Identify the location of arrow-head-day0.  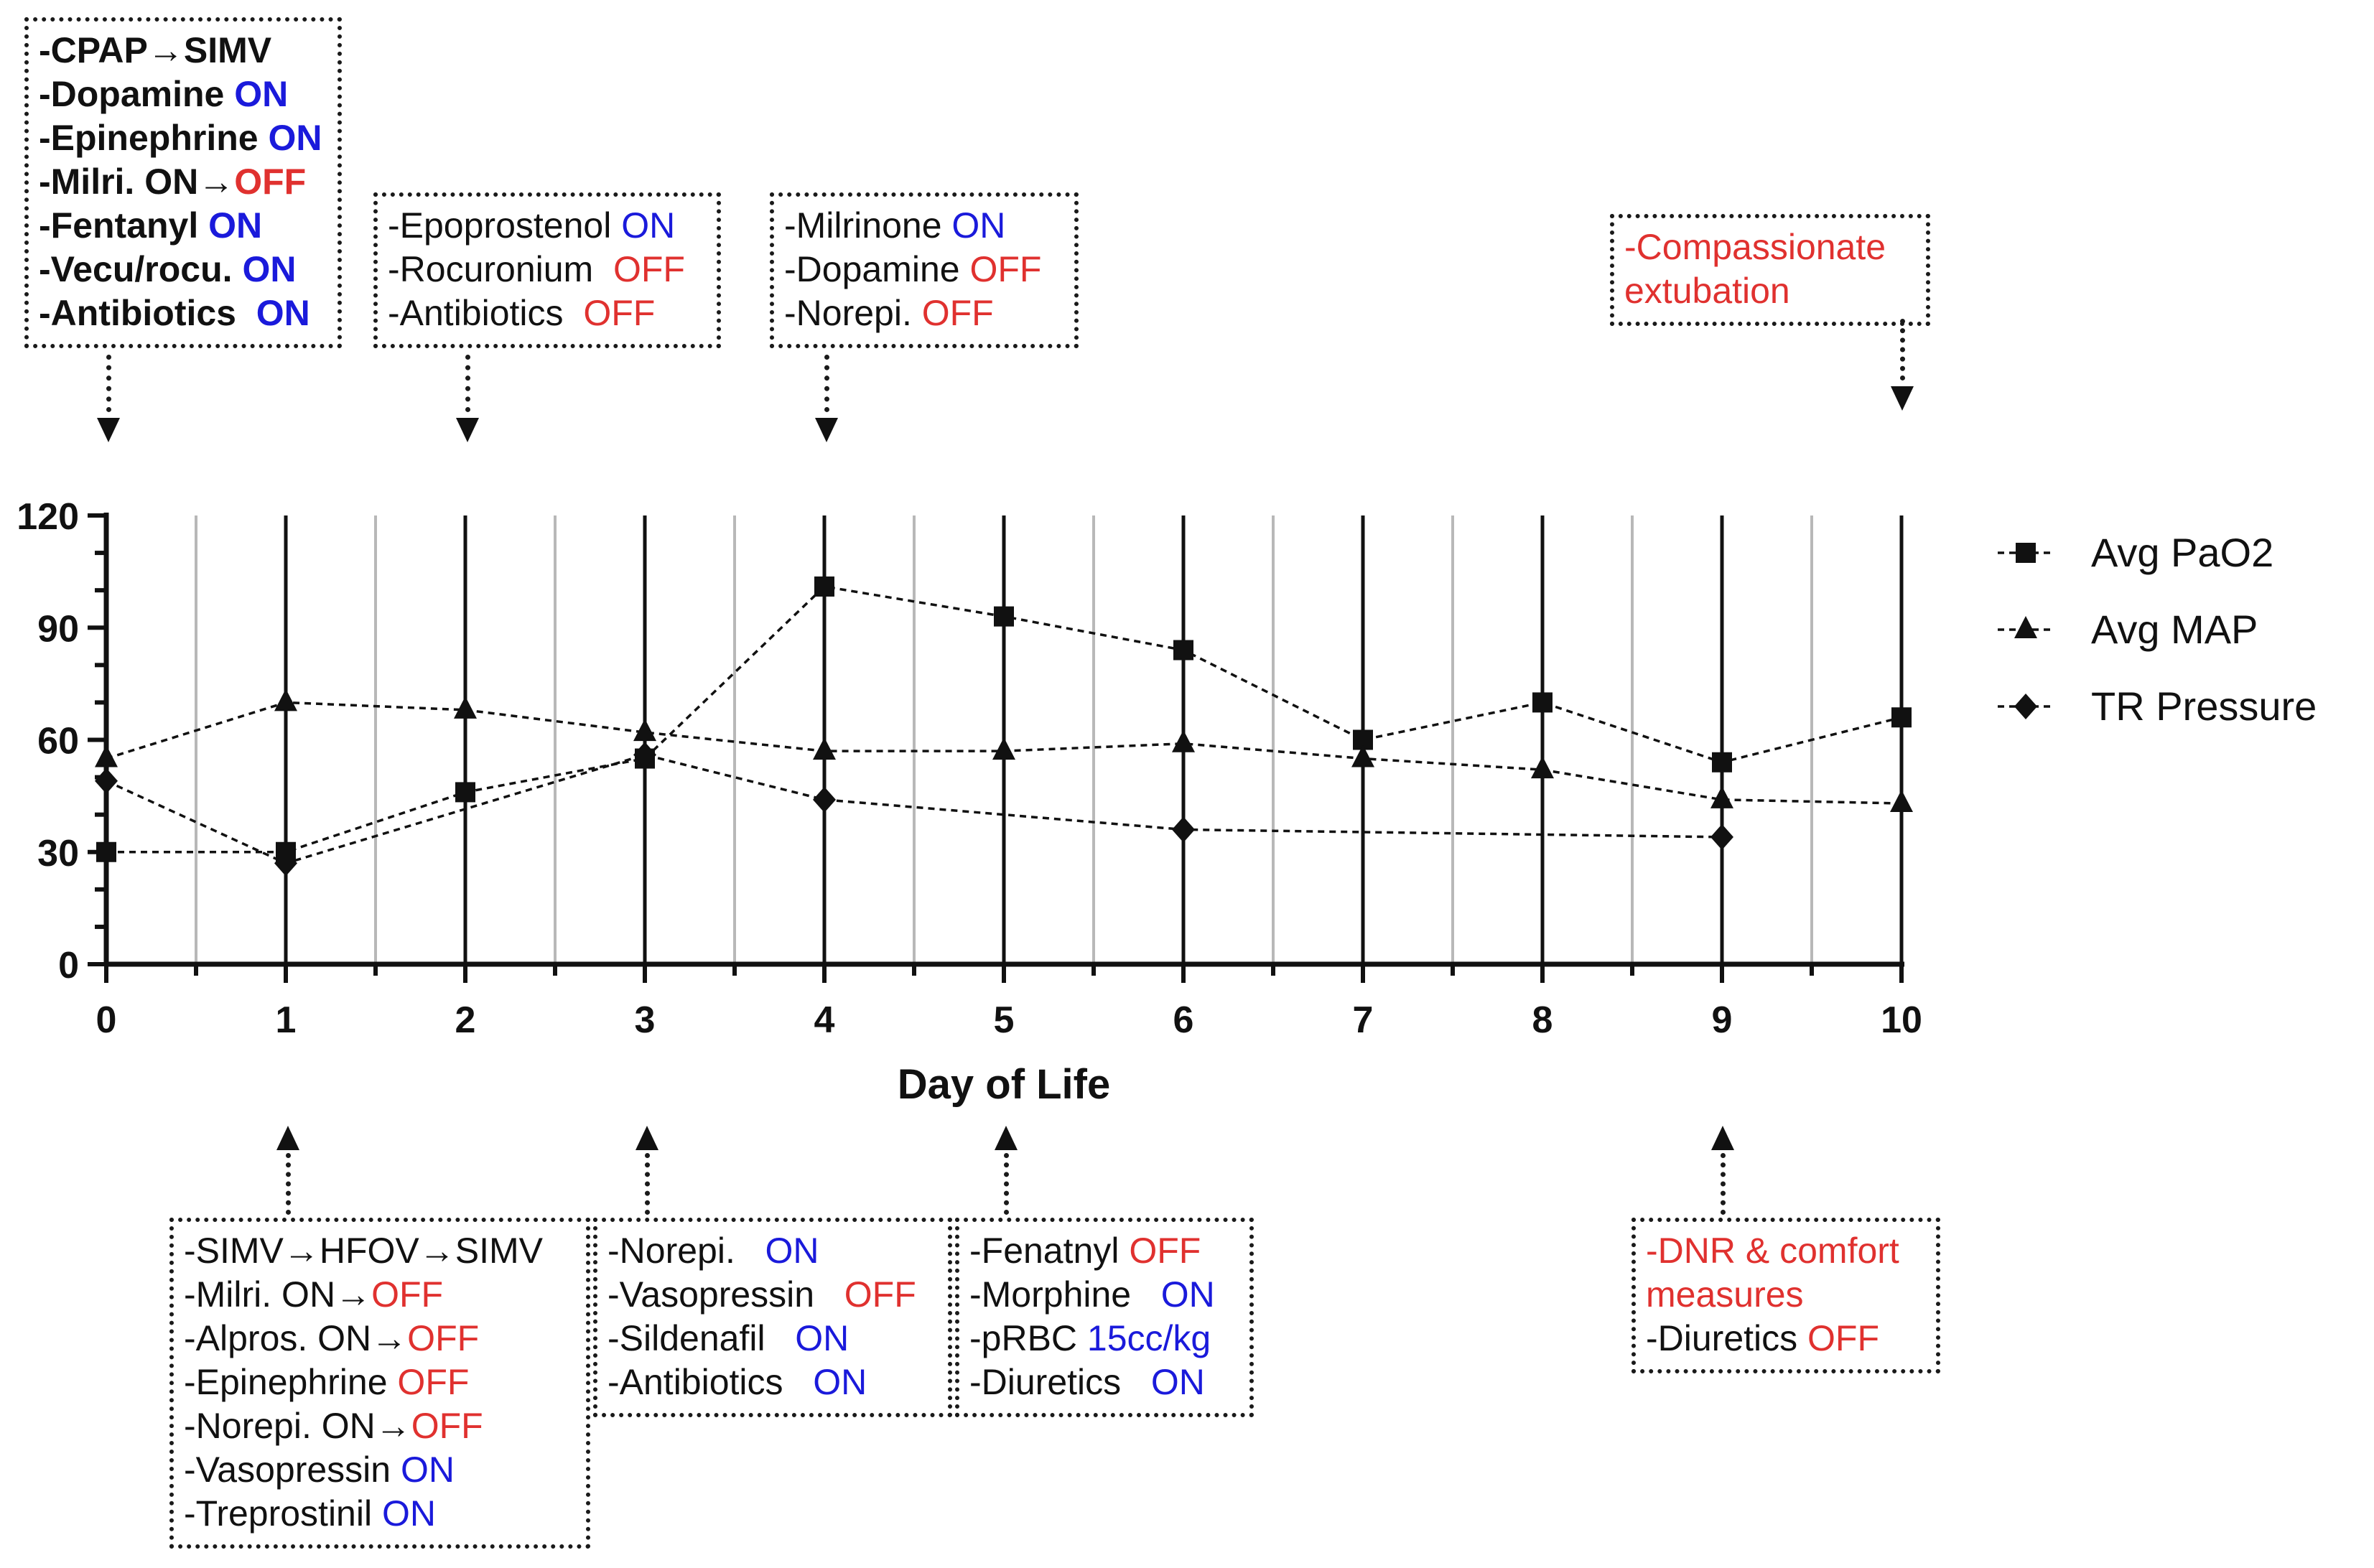
(108, 430).